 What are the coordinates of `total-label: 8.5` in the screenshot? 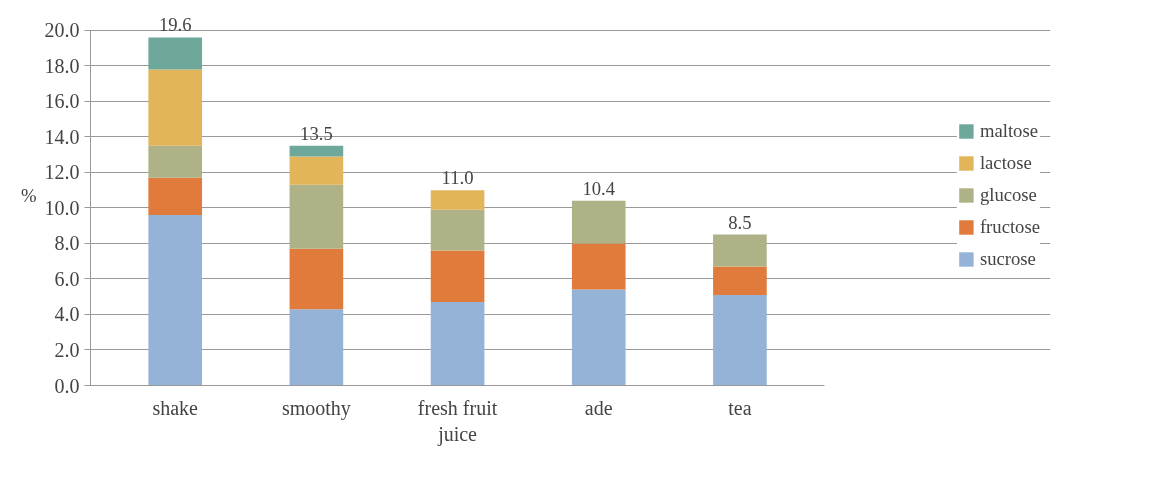 It's located at (740, 222).